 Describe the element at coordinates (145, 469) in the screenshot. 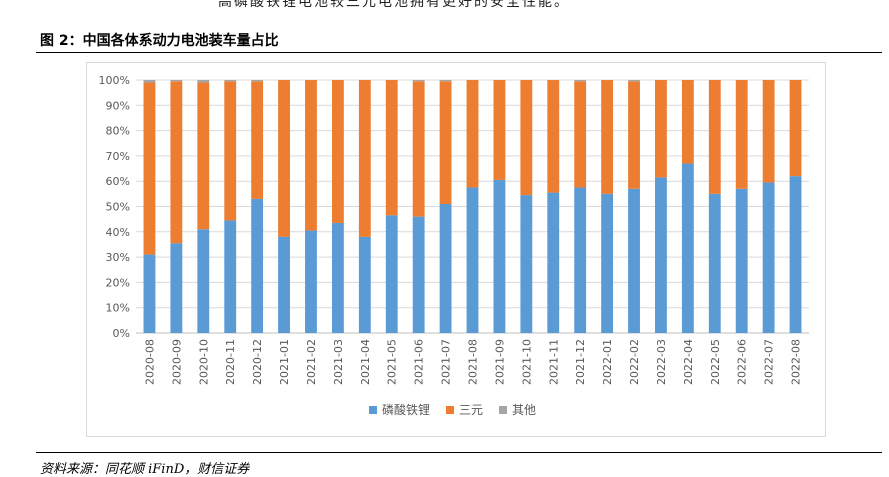

I see `source-note: 资料来源：同花顺 iFinD，财信证券` at that location.